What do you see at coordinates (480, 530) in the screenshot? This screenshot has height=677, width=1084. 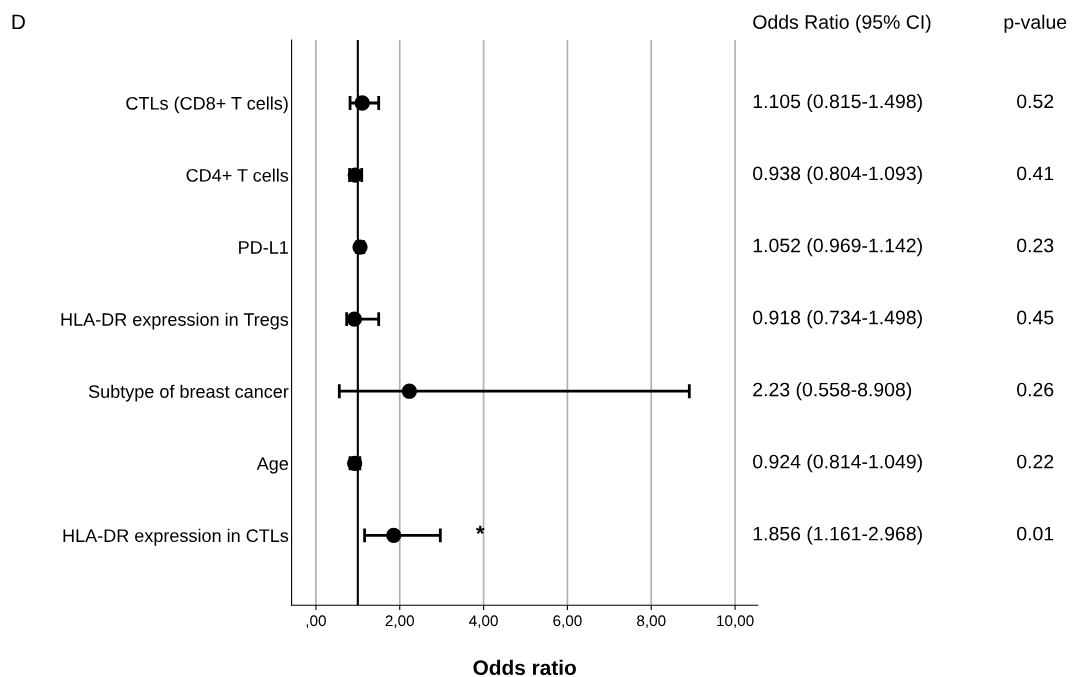 I see `annotation: *` at bounding box center [480, 530].